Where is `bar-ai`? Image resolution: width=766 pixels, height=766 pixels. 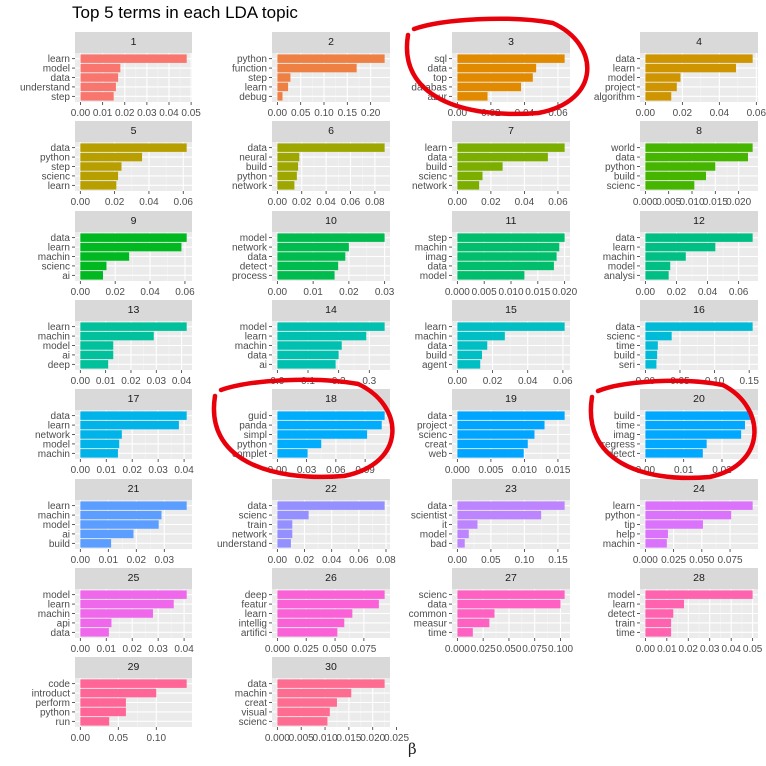 bar-ai is located at coordinates (91, 275).